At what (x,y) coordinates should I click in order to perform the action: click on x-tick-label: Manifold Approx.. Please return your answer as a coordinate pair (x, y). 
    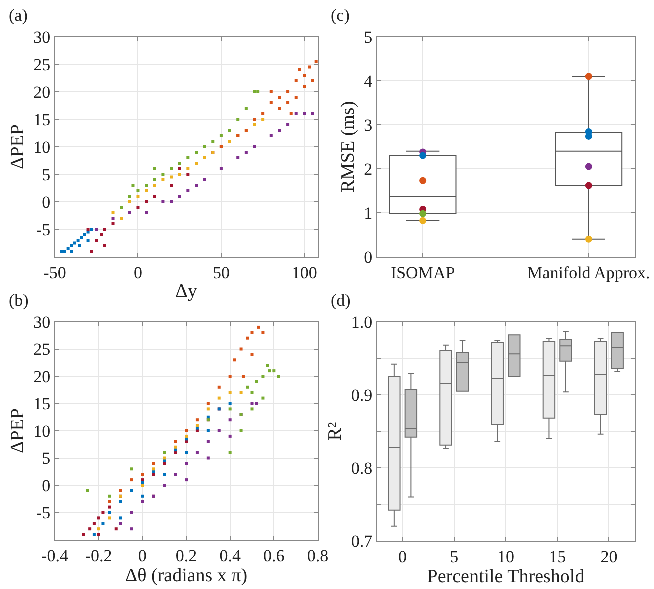
    Looking at the image, I should click on (589, 272).